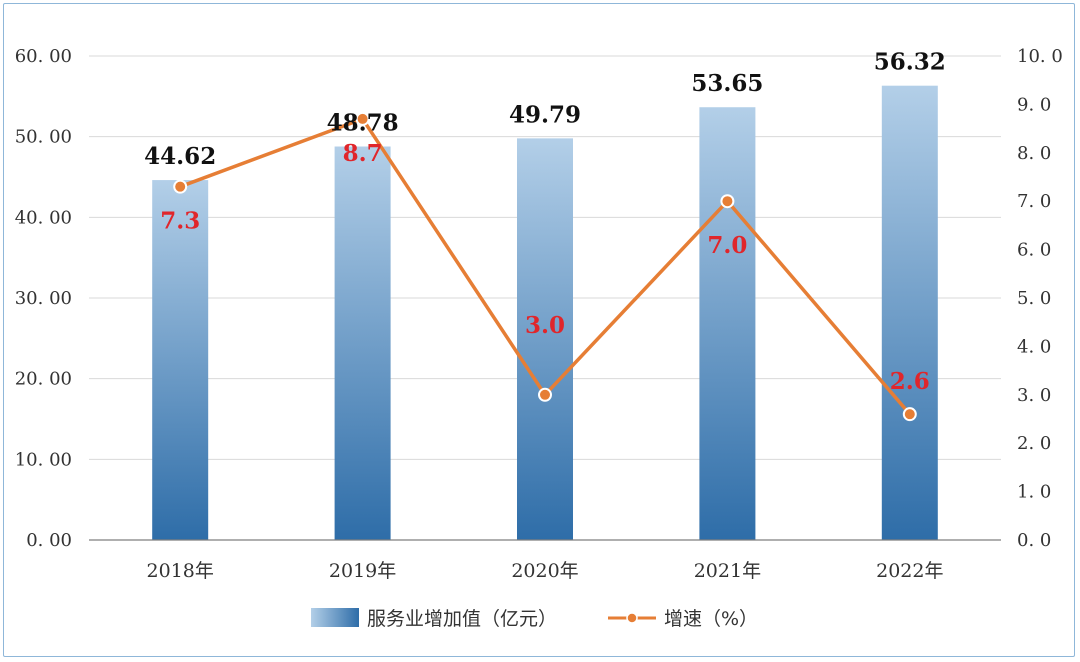  What do you see at coordinates (363, 153) in the screenshot?
I see `growth-value-label: 8.7` at bounding box center [363, 153].